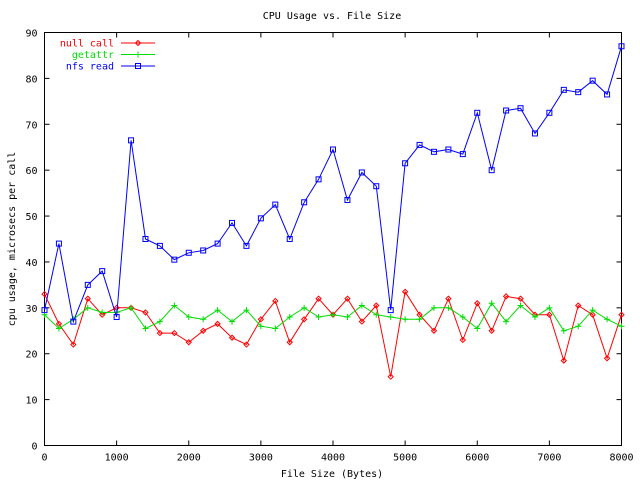 This screenshot has width=640, height=480. What do you see at coordinates (31, 79) in the screenshot?
I see `y-tick-label: 80` at bounding box center [31, 79].